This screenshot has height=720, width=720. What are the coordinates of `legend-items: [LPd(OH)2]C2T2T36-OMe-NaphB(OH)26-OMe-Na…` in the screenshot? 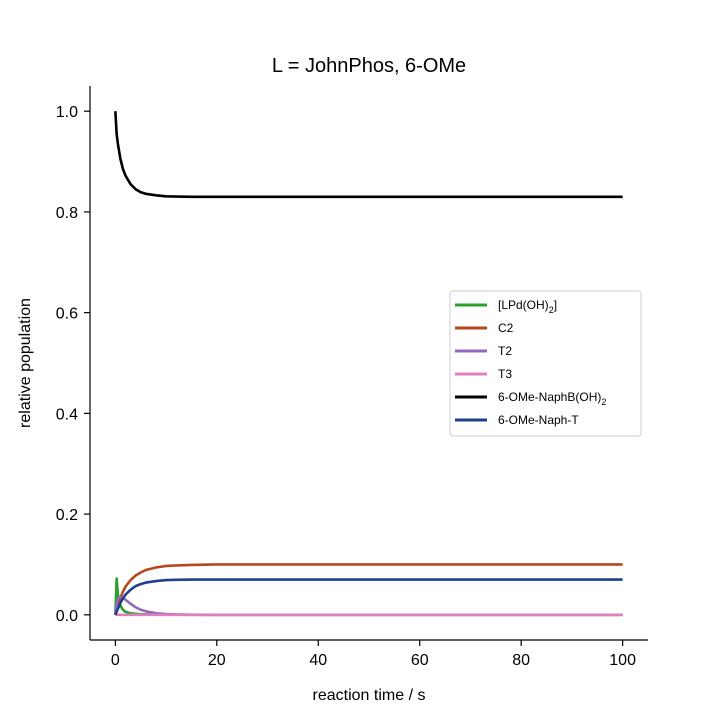 It's located at (530, 362).